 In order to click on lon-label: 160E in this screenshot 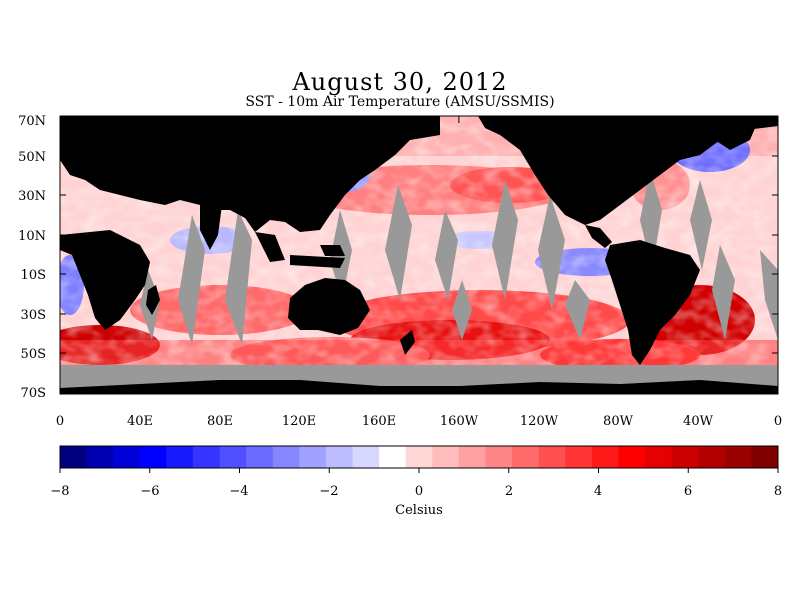, I will do `click(379, 421)`.